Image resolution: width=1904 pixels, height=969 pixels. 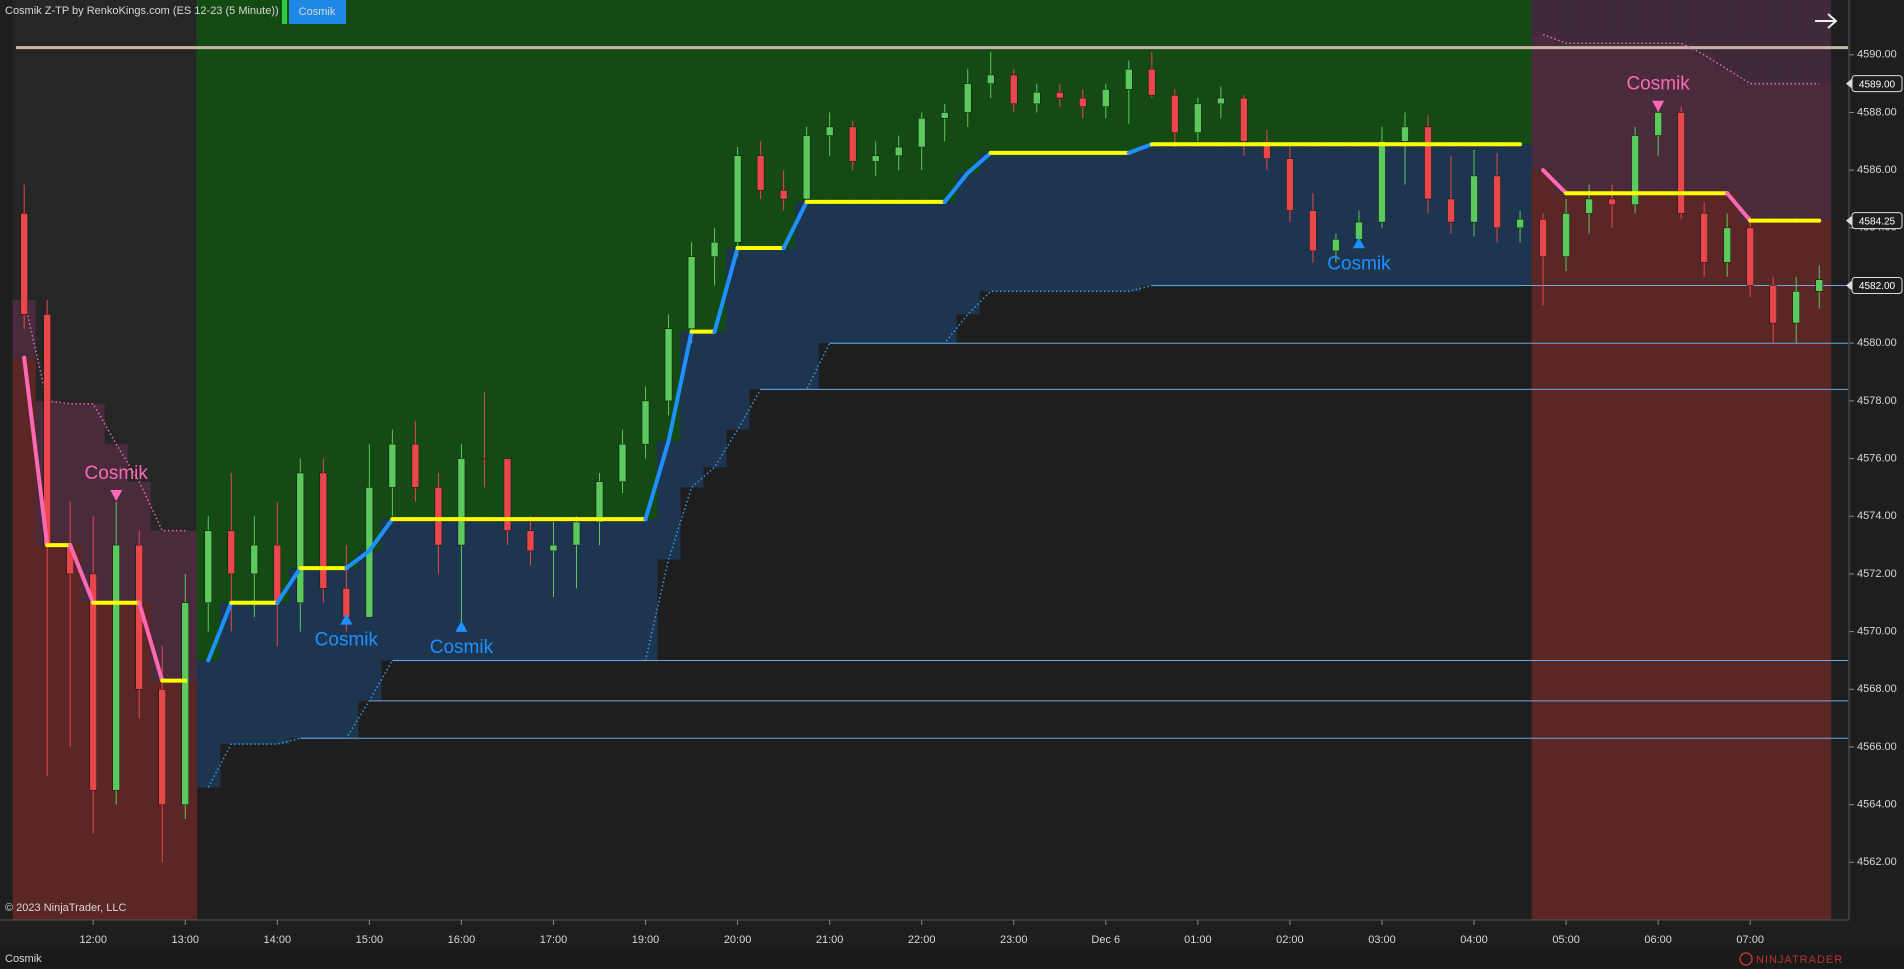 I want to click on y-tick-label: 4590.00, so click(x=1877, y=55).